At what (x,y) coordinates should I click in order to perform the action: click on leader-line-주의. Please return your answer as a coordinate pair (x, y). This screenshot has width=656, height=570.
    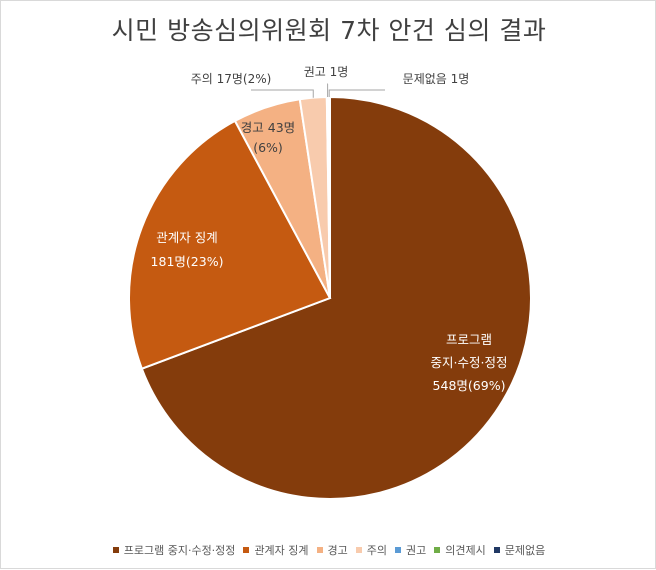
    Looking at the image, I should click on (282, 94).